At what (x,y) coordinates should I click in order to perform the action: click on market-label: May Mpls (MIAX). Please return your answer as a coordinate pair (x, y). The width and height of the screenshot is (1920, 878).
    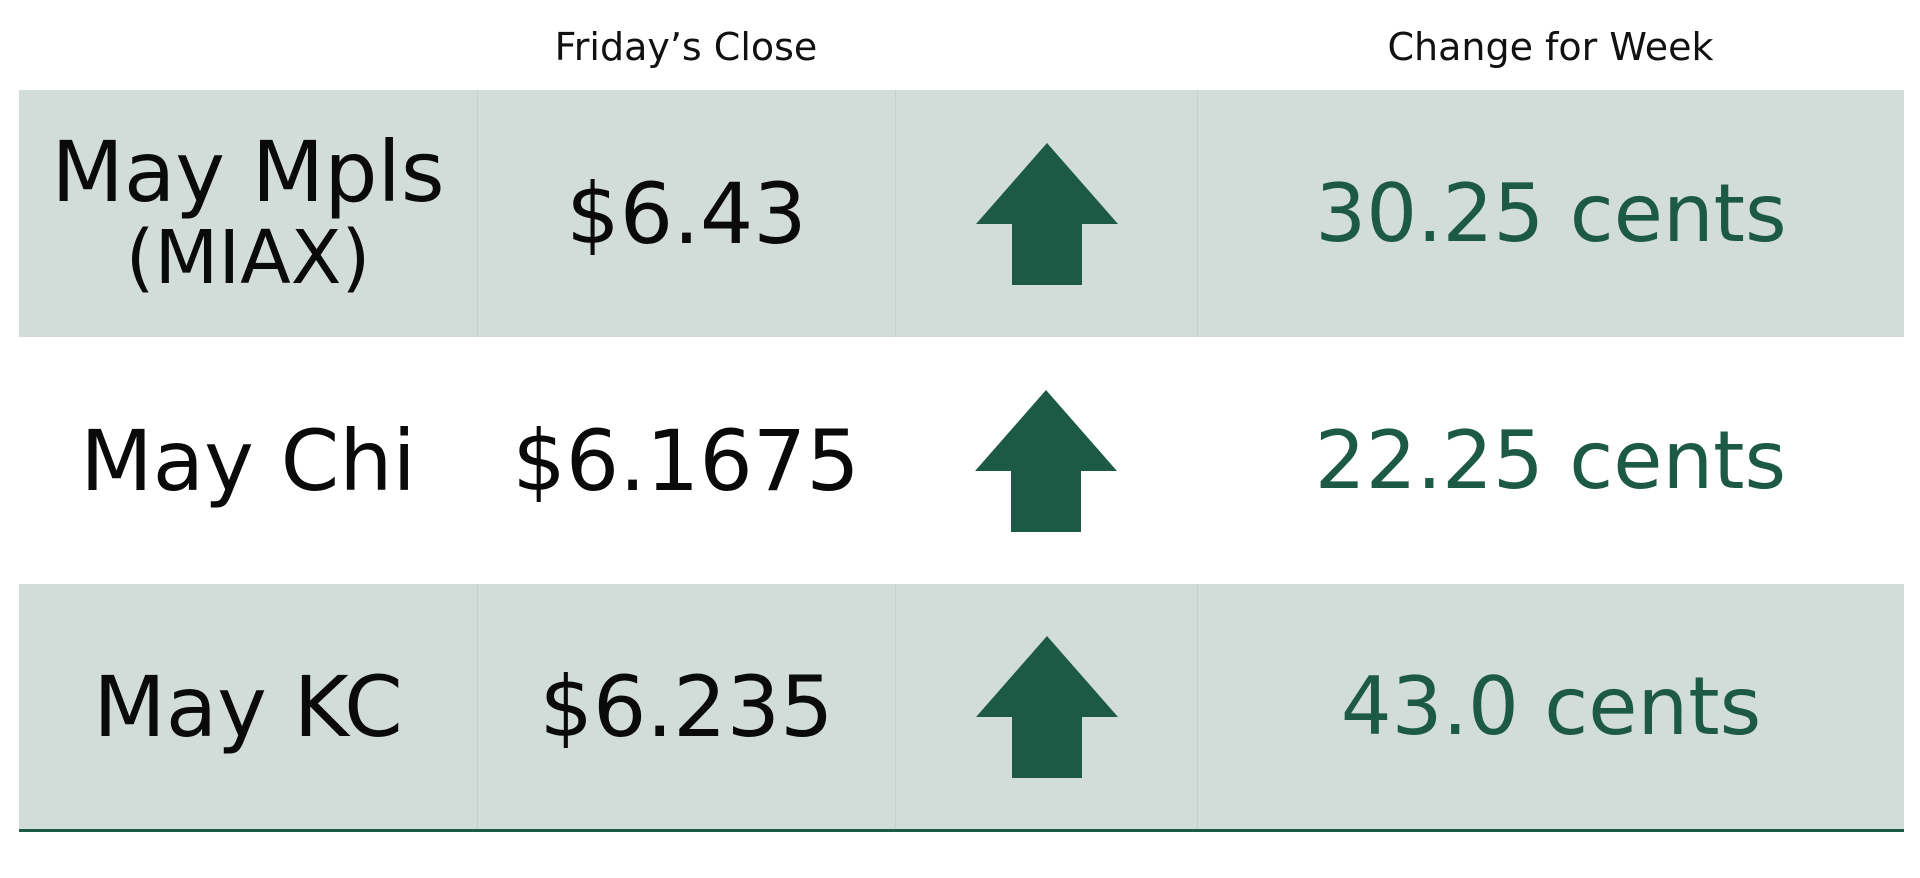
    Looking at the image, I should click on (247, 214).